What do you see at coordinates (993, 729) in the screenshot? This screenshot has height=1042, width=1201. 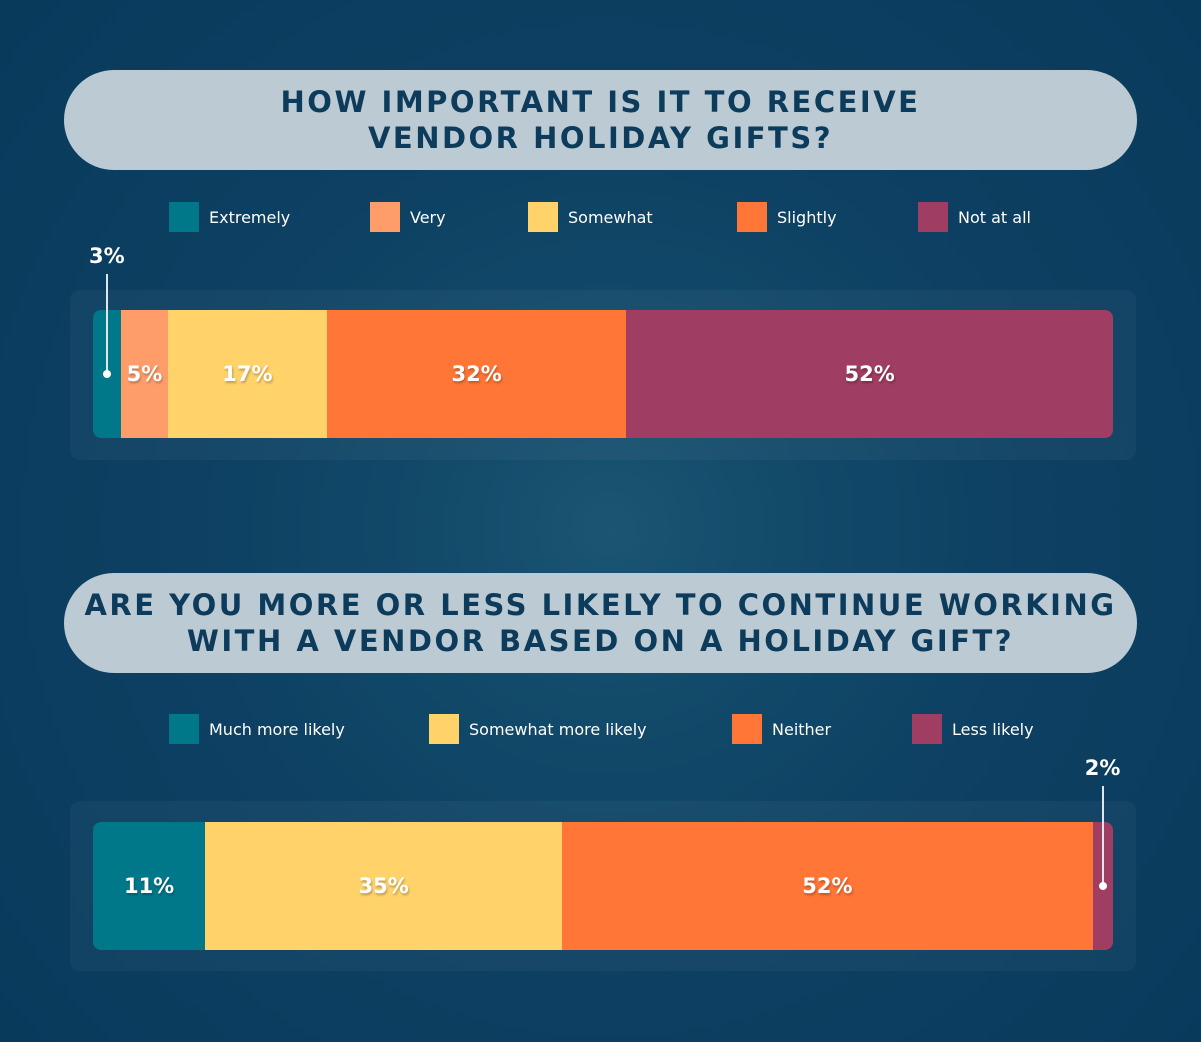 I see `legend-label: Less likely` at bounding box center [993, 729].